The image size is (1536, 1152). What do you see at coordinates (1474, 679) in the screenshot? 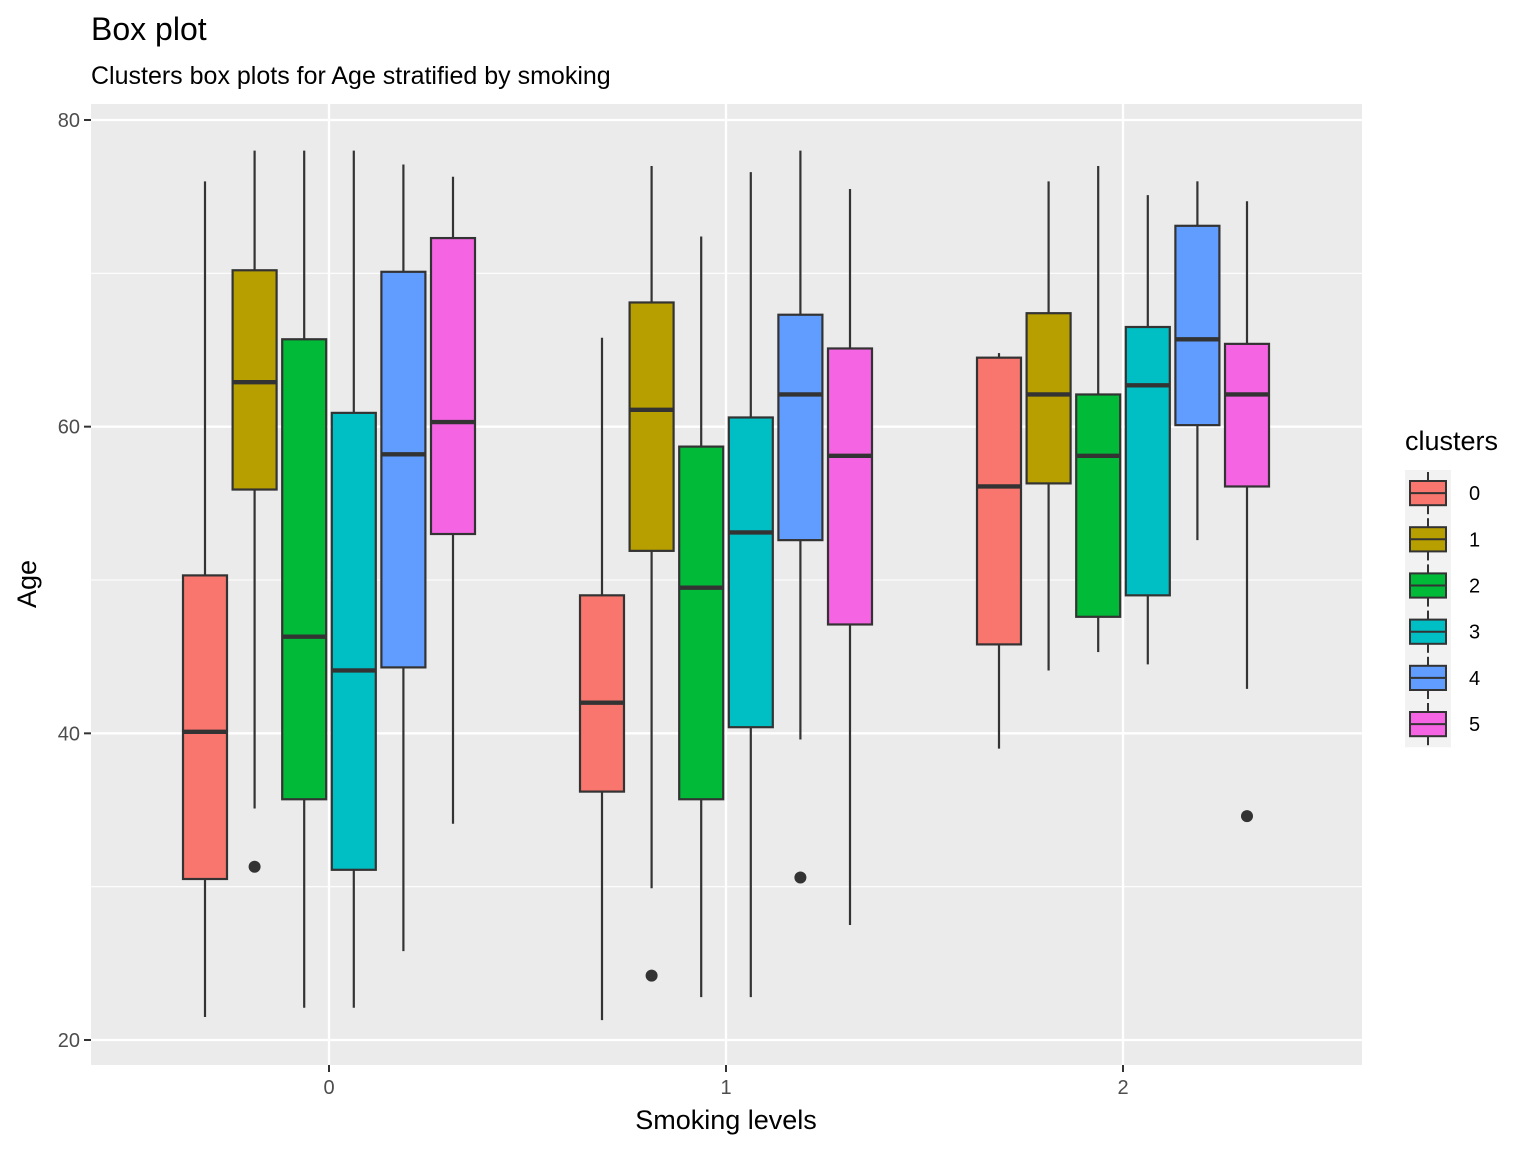
I see `legend-label: 4` at bounding box center [1474, 679].